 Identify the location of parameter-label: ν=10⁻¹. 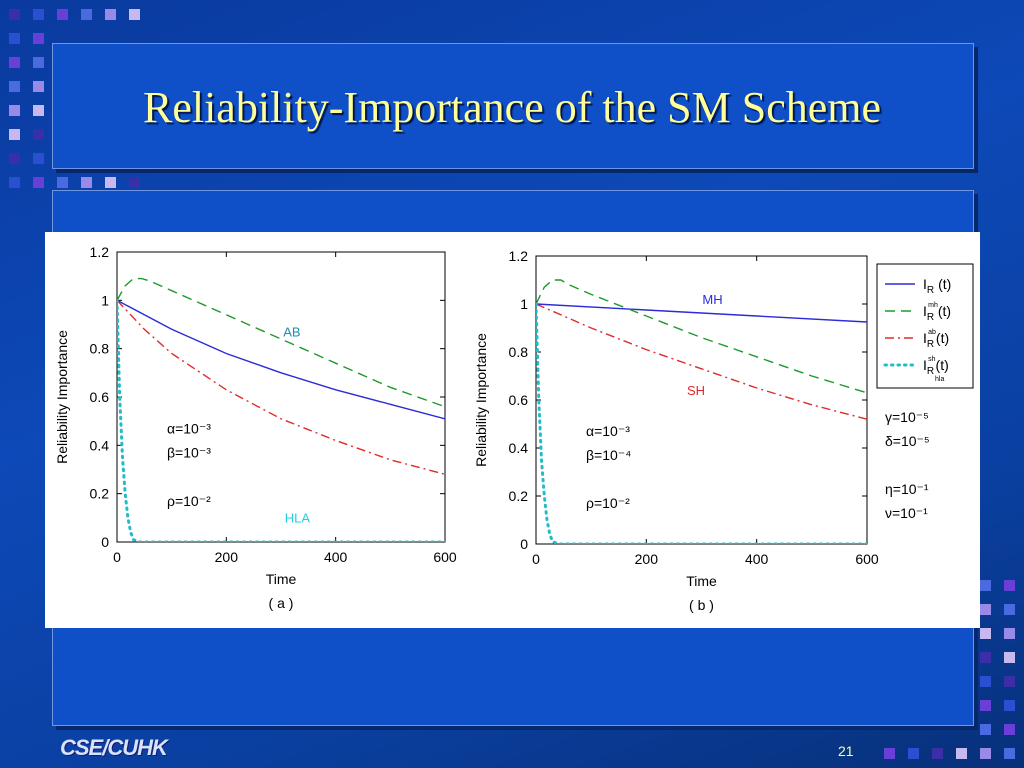
(906, 513).